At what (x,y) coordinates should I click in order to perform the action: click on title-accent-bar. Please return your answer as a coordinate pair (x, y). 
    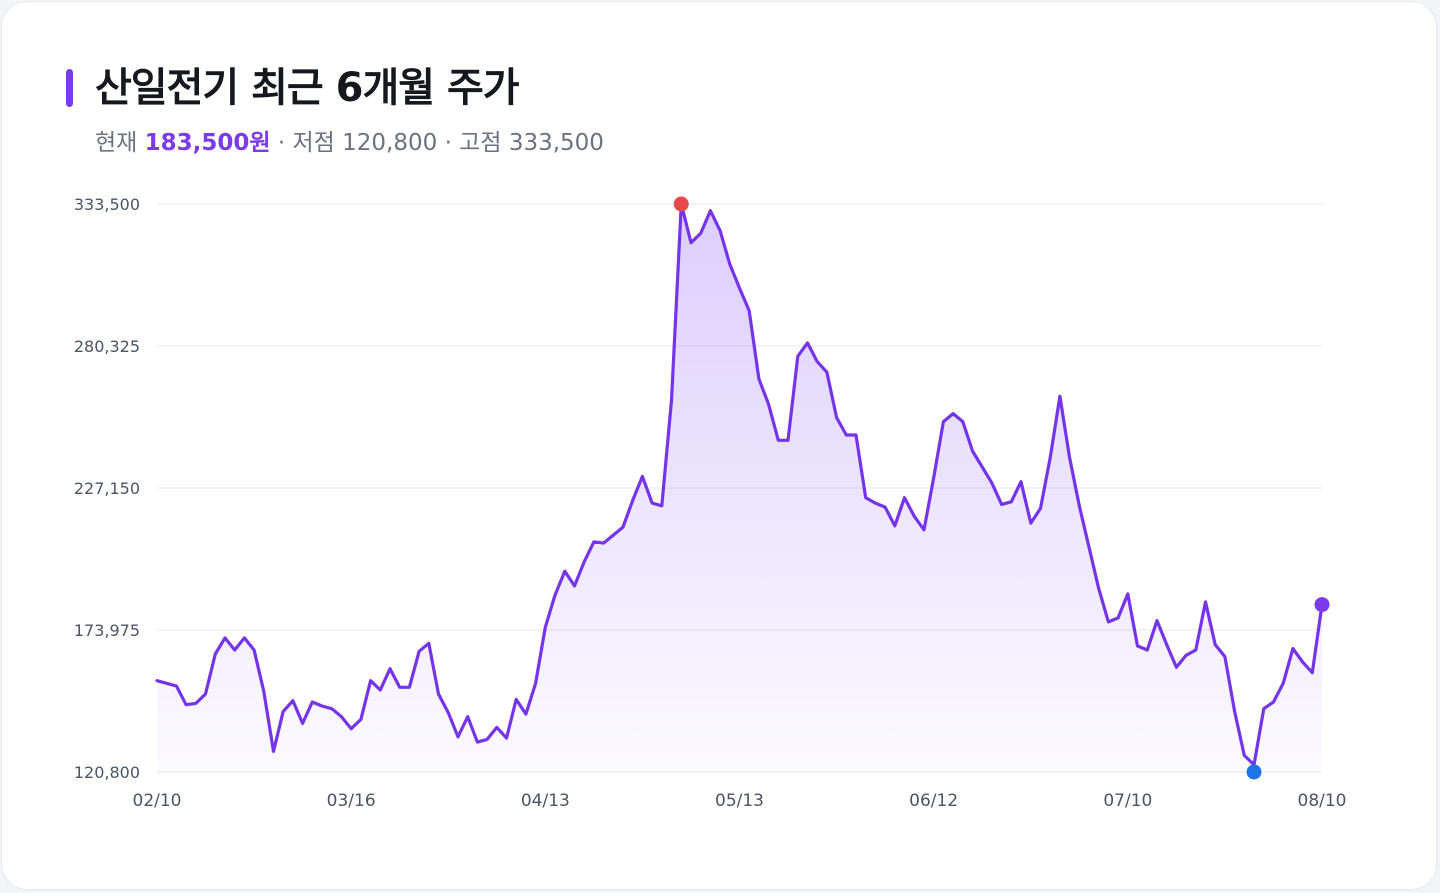
    Looking at the image, I should click on (69, 88).